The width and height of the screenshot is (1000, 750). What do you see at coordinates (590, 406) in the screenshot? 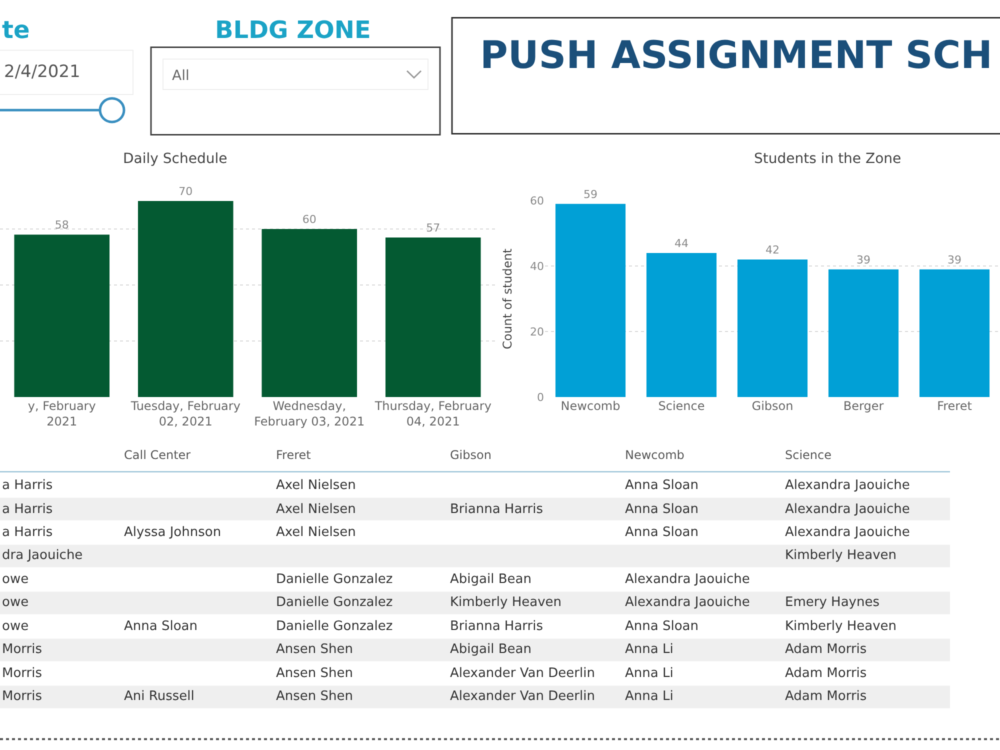
I see `x-tick-label: Newcomb` at bounding box center [590, 406].